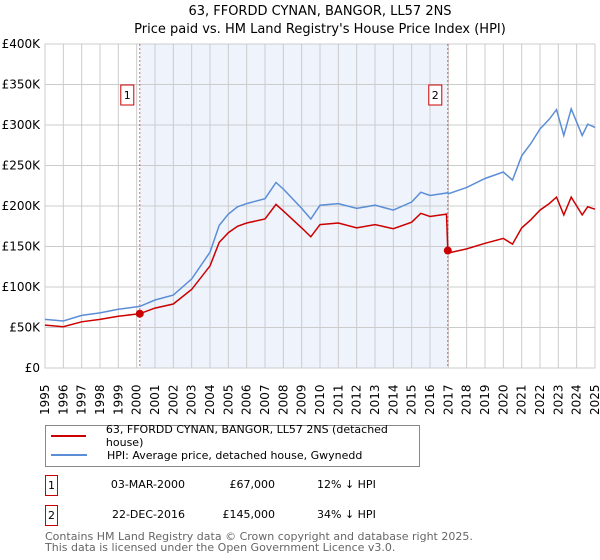 The image size is (600, 560). What do you see at coordinates (249, 514) in the screenshot?
I see `transaction-price: £145,000` at bounding box center [249, 514].